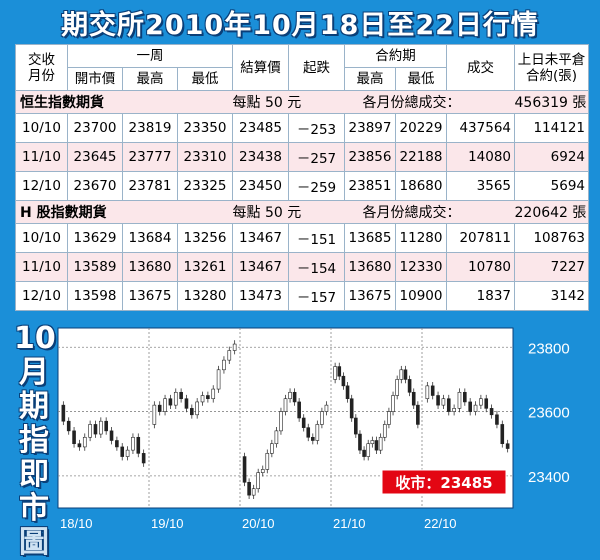  I want to click on col-oi-header: 上日未平倉 合約(張), so click(552, 67).